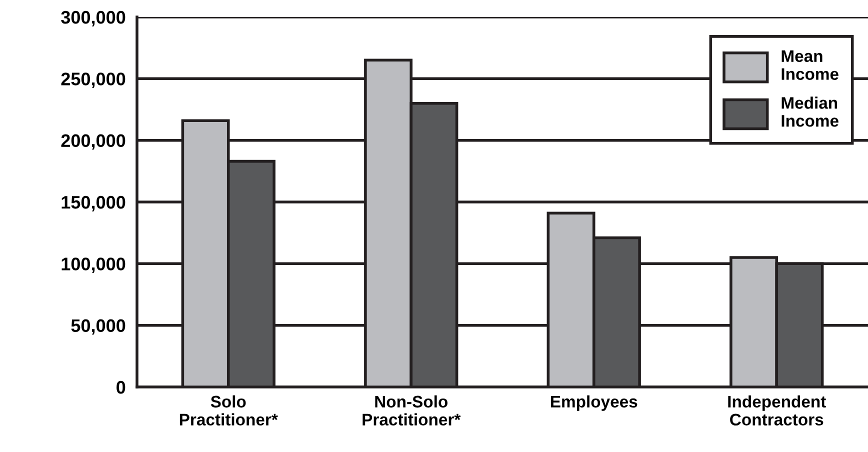 The height and width of the screenshot is (452, 868). Describe the element at coordinates (98, 327) in the screenshot. I see `y-tick-label: 50,000` at that location.